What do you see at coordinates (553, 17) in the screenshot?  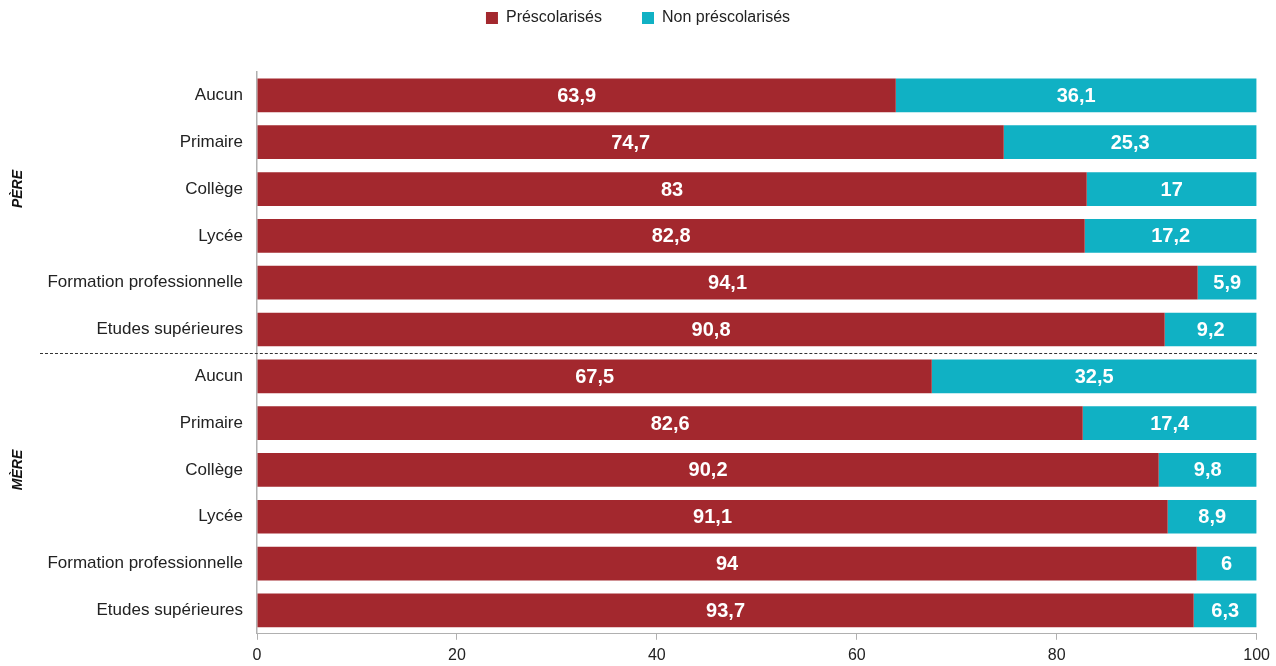 I see `legend-label: Préscolarisés` at bounding box center [553, 17].